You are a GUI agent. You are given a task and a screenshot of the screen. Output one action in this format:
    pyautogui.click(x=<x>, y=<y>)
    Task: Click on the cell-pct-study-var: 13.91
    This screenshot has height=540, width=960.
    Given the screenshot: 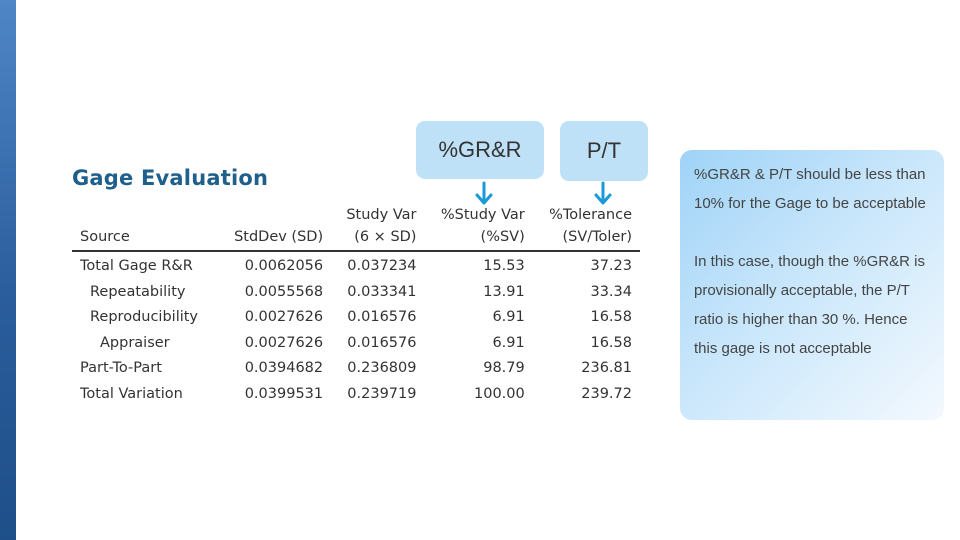 What is the action you would take?
    pyautogui.click(x=504, y=291)
    